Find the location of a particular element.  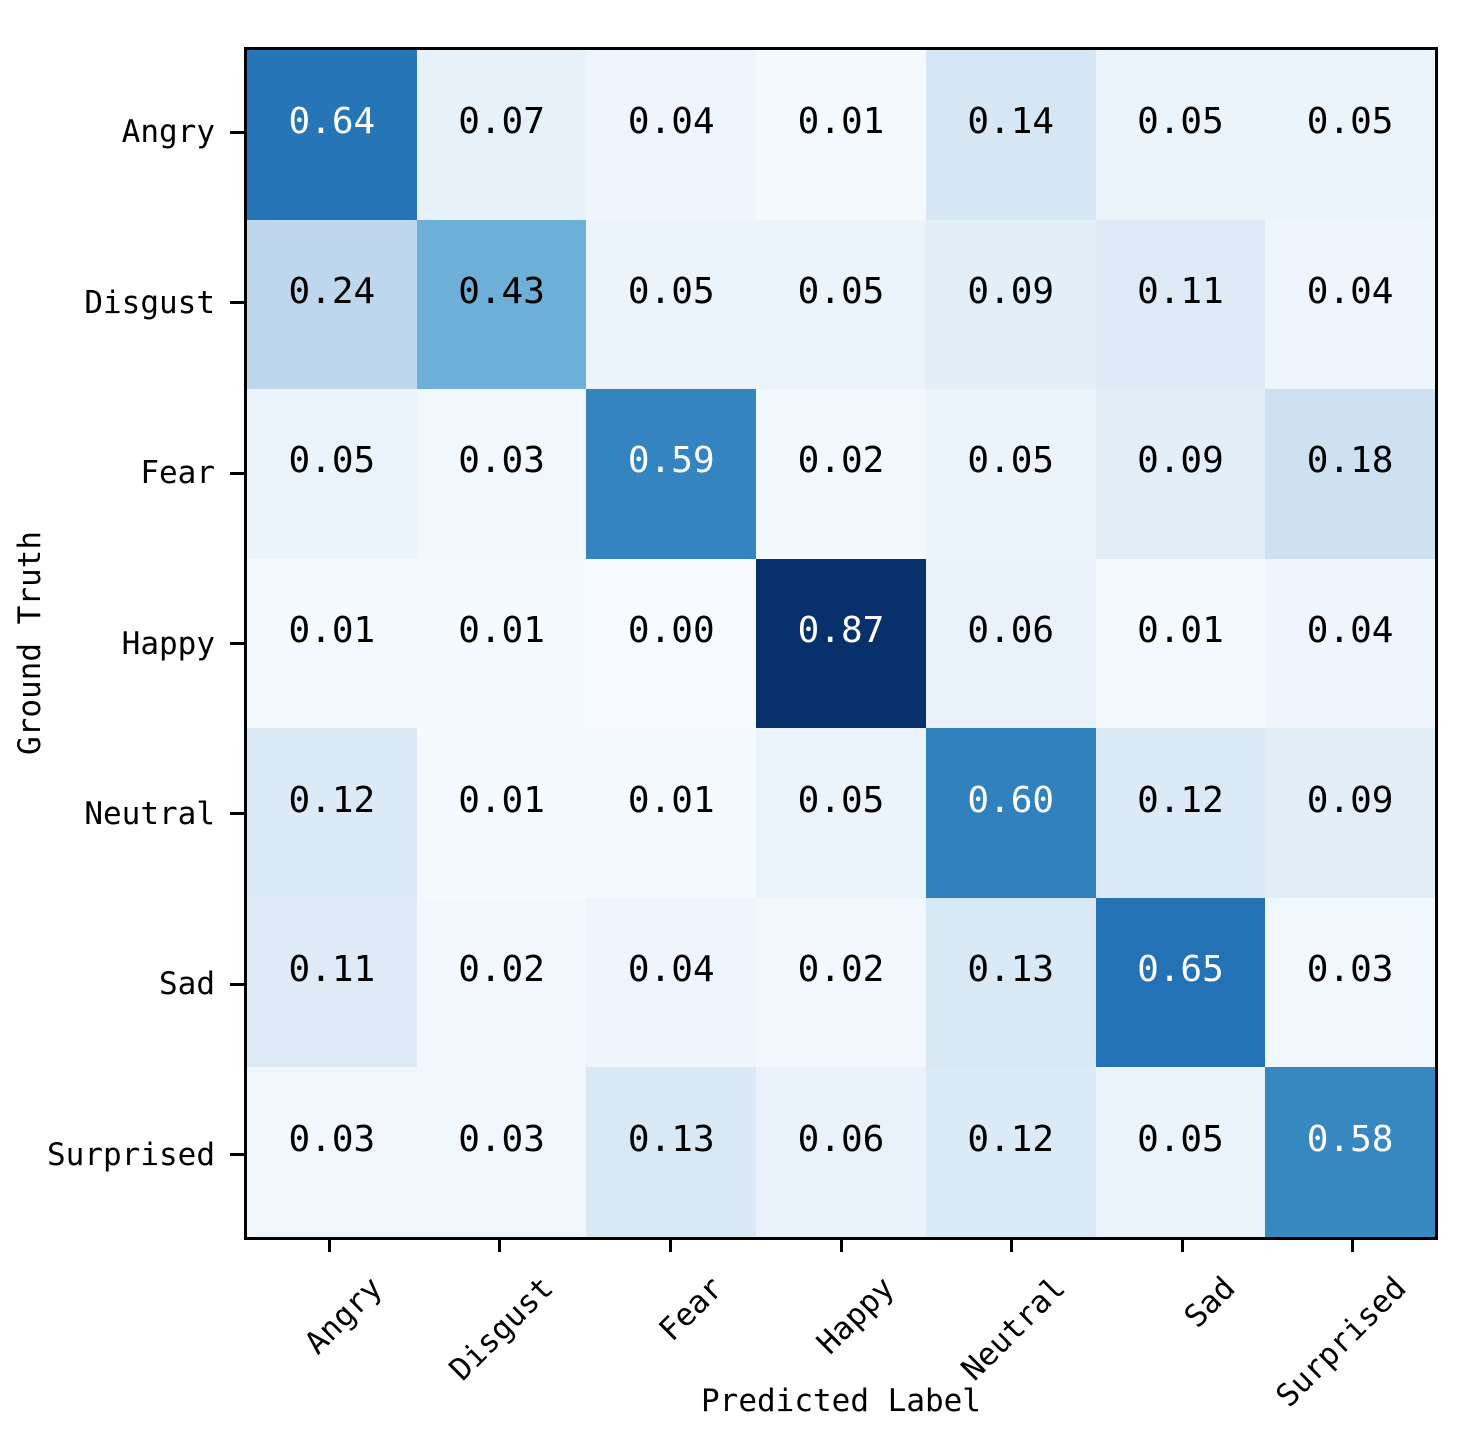

cell-fear-disgust: 0.03 is located at coordinates (501, 474).